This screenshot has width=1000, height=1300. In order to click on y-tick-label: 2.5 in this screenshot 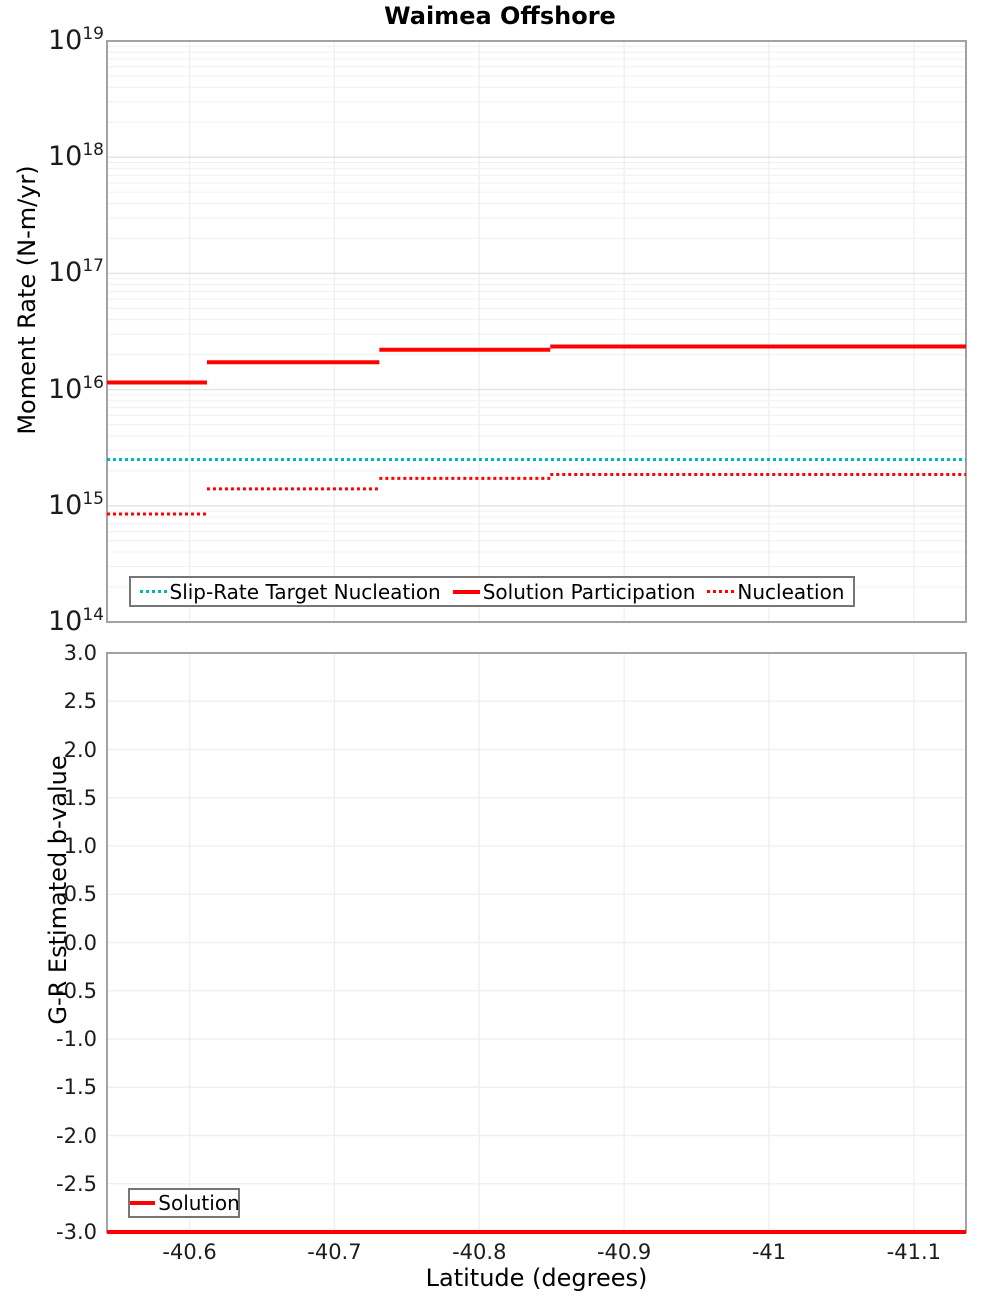, I will do `click(80, 701)`.